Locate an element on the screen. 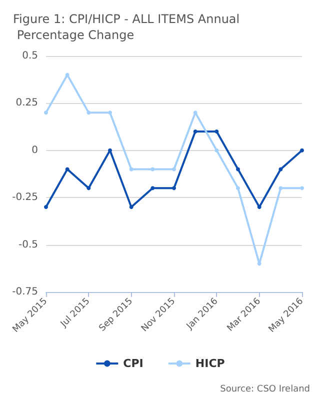 The width and height of the screenshot is (320, 400). chart-title: Figure 1: CPI/HICP - ALL ITEMS Annual Percentage Change is located at coordinates (126, 27).